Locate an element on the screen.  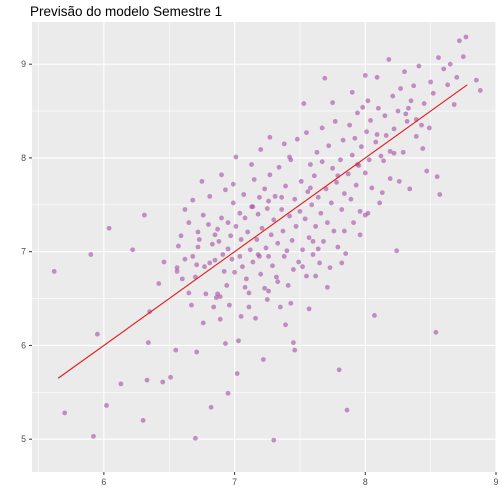
x-tick-label: 8 is located at coordinates (365, 482).